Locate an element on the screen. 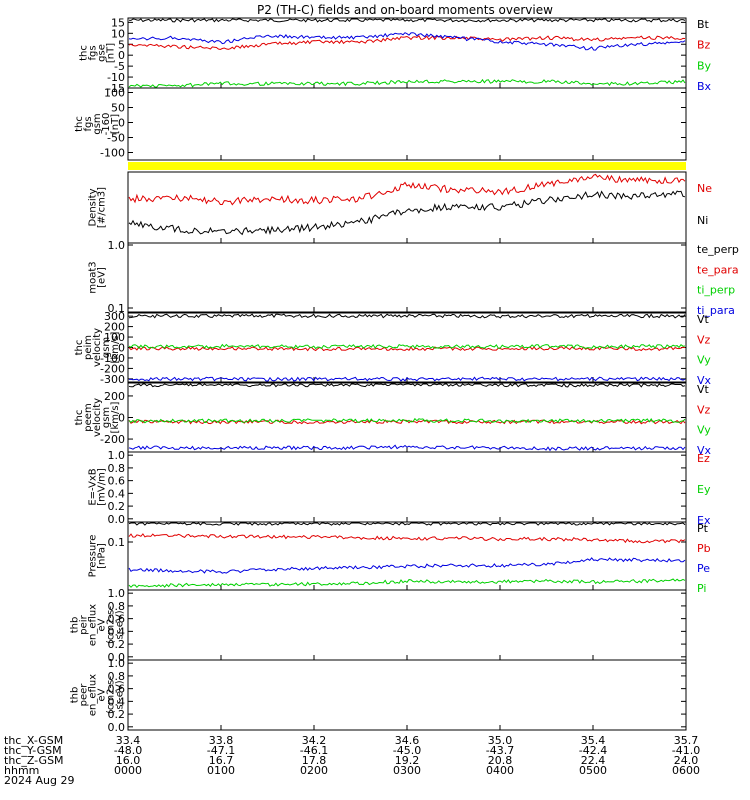  footer-value: 35.4 is located at coordinates (593, 740).